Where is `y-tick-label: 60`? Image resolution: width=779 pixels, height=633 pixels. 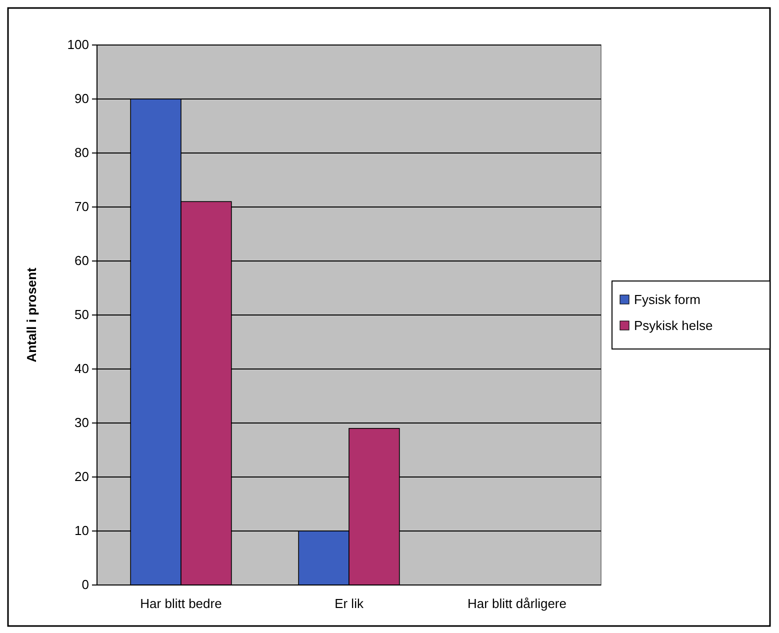
y-tick-label: 60 is located at coordinates (81, 260).